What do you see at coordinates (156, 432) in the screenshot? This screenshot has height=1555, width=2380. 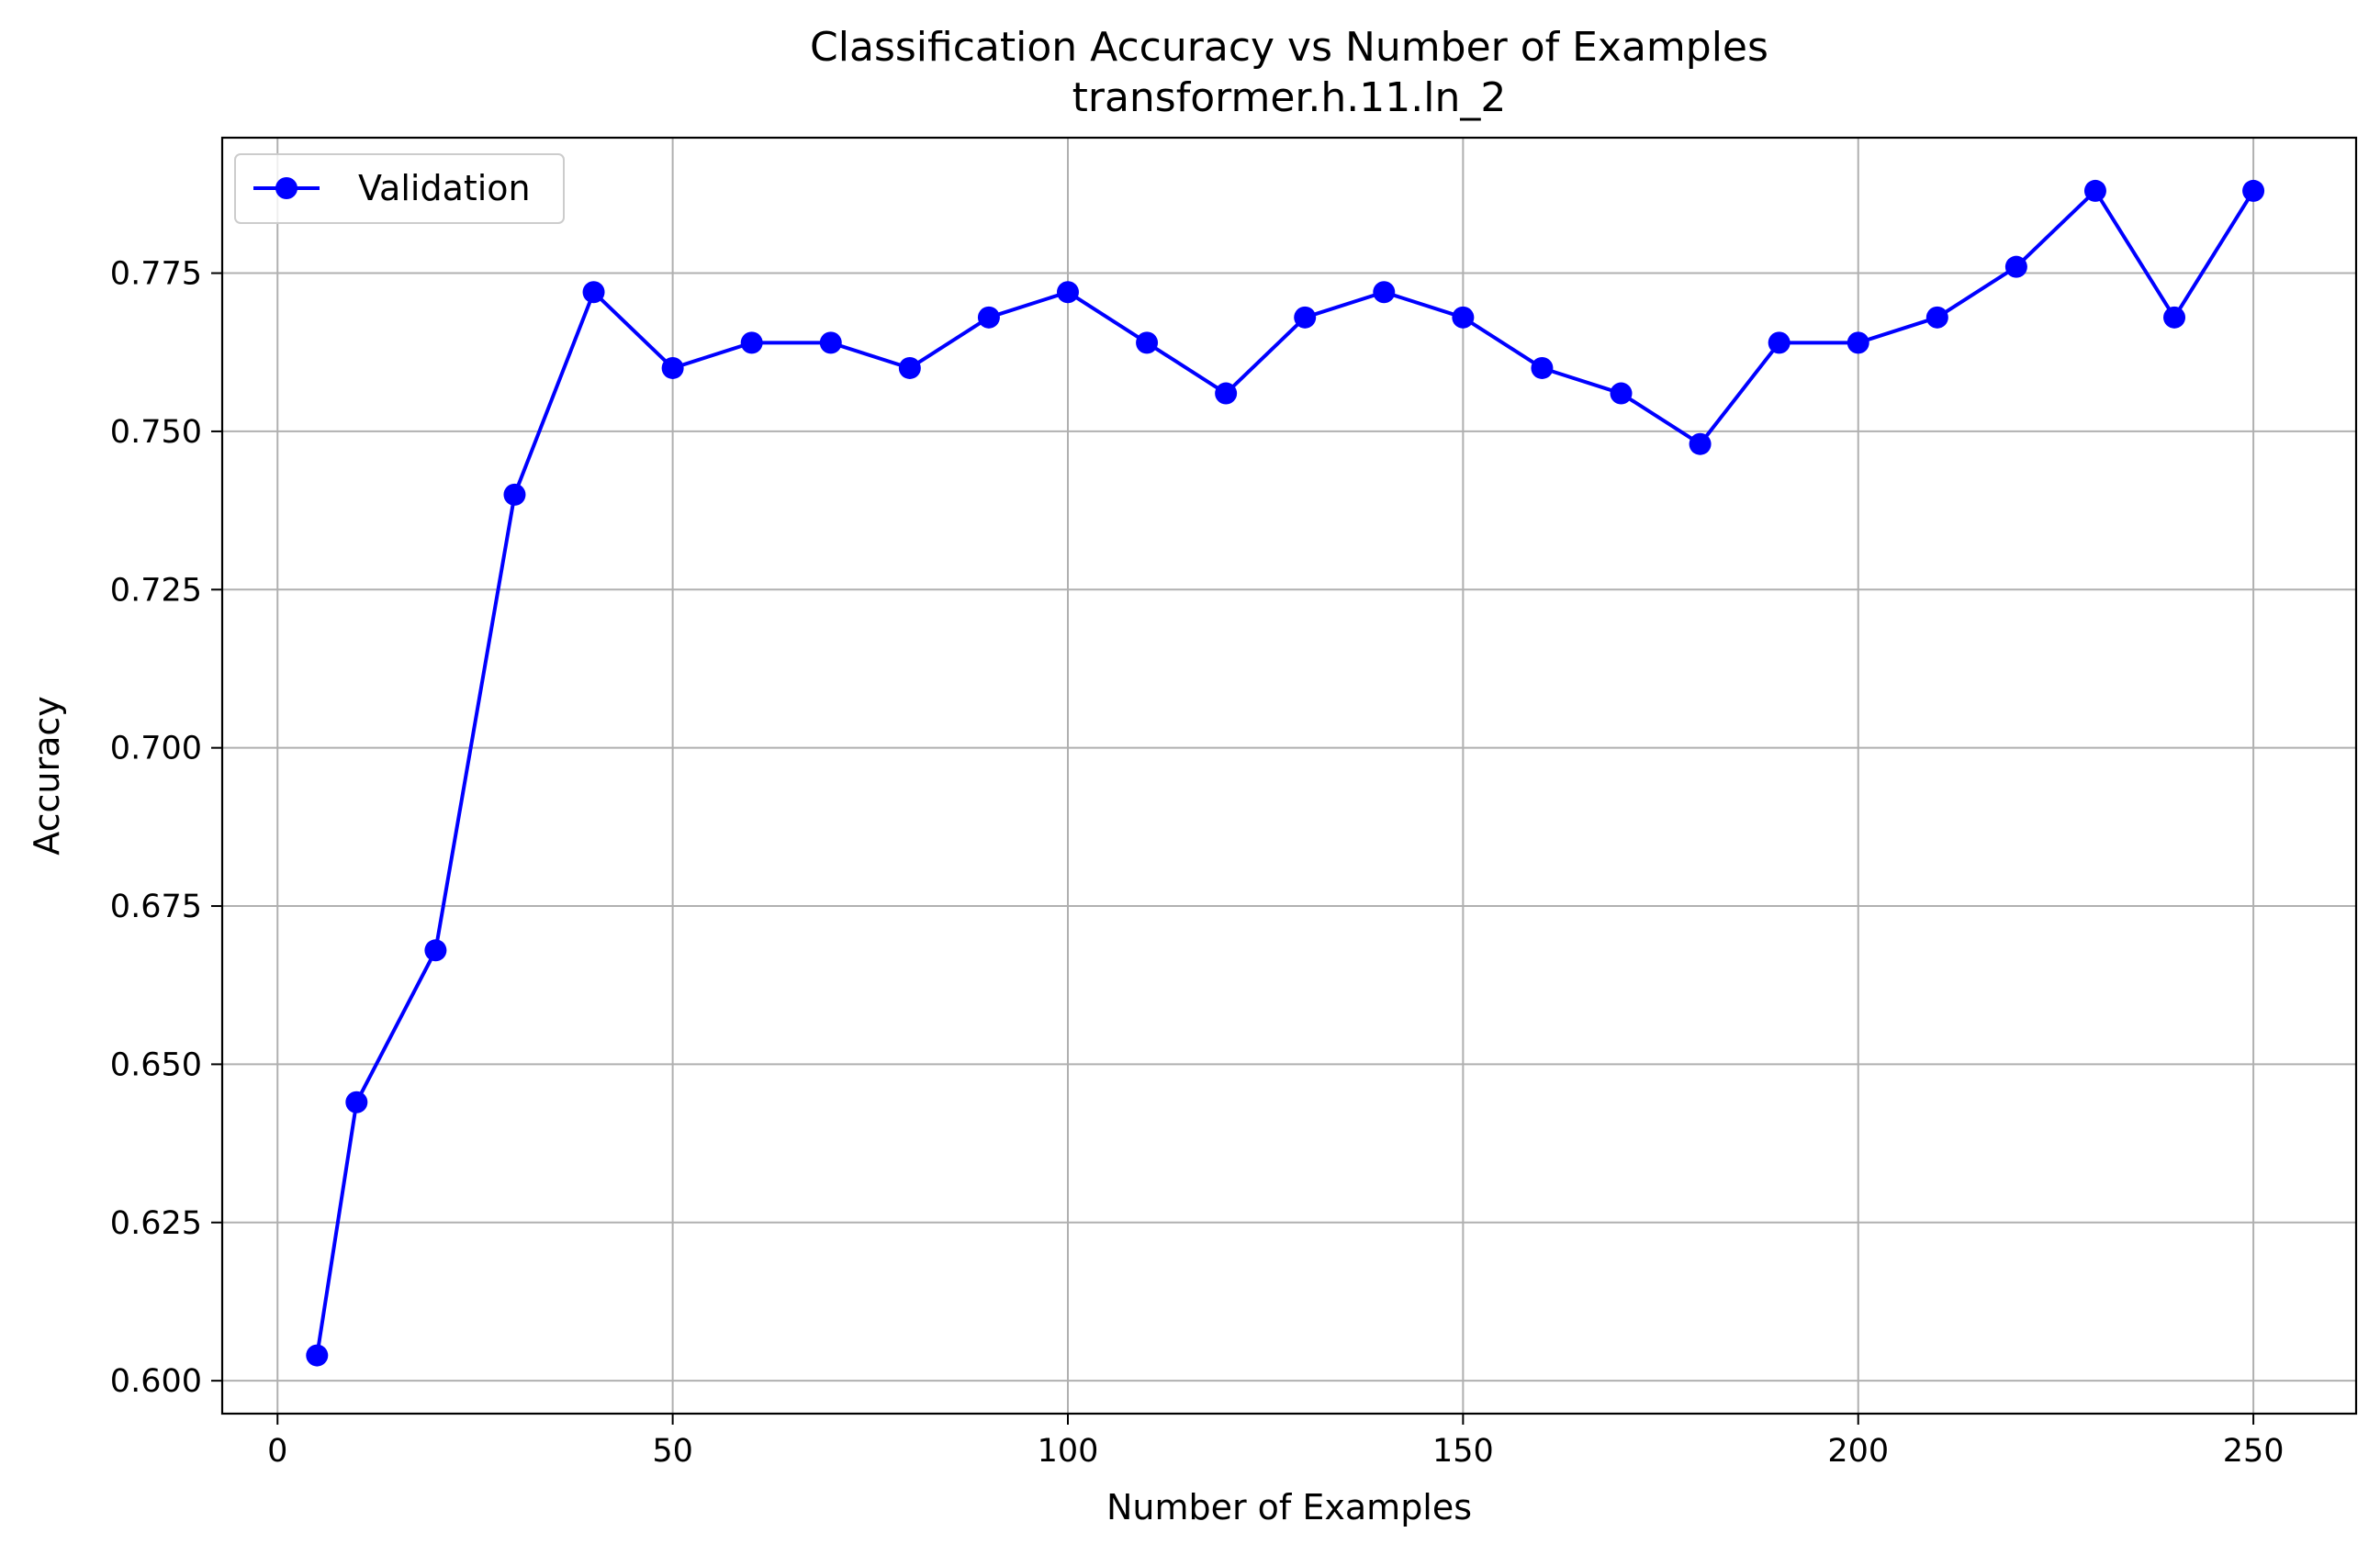 I see `y-tick-label: 0.750` at bounding box center [156, 432].